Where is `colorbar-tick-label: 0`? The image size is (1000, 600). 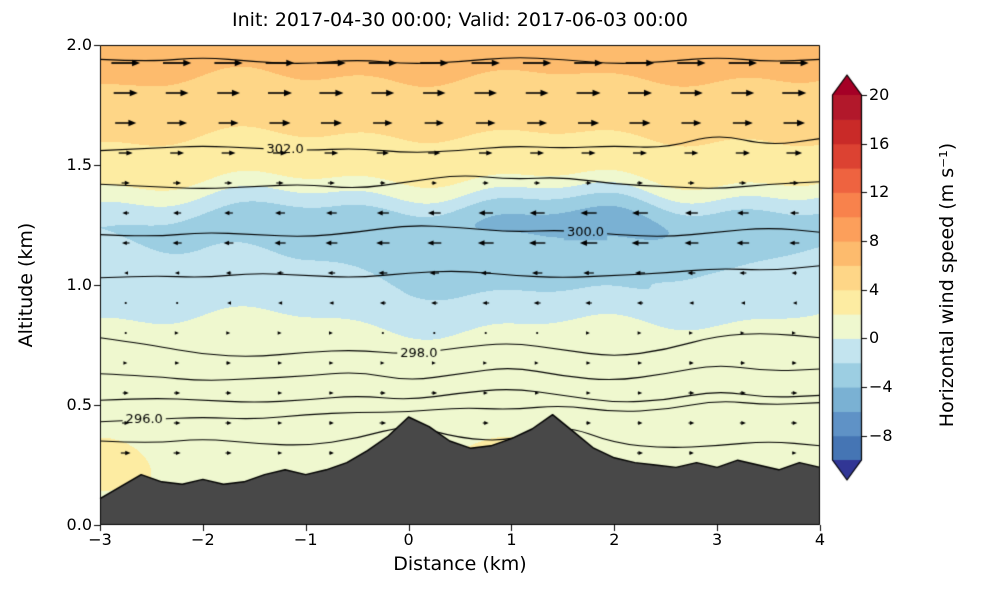
colorbar-tick-label: 0 is located at coordinates (874, 338).